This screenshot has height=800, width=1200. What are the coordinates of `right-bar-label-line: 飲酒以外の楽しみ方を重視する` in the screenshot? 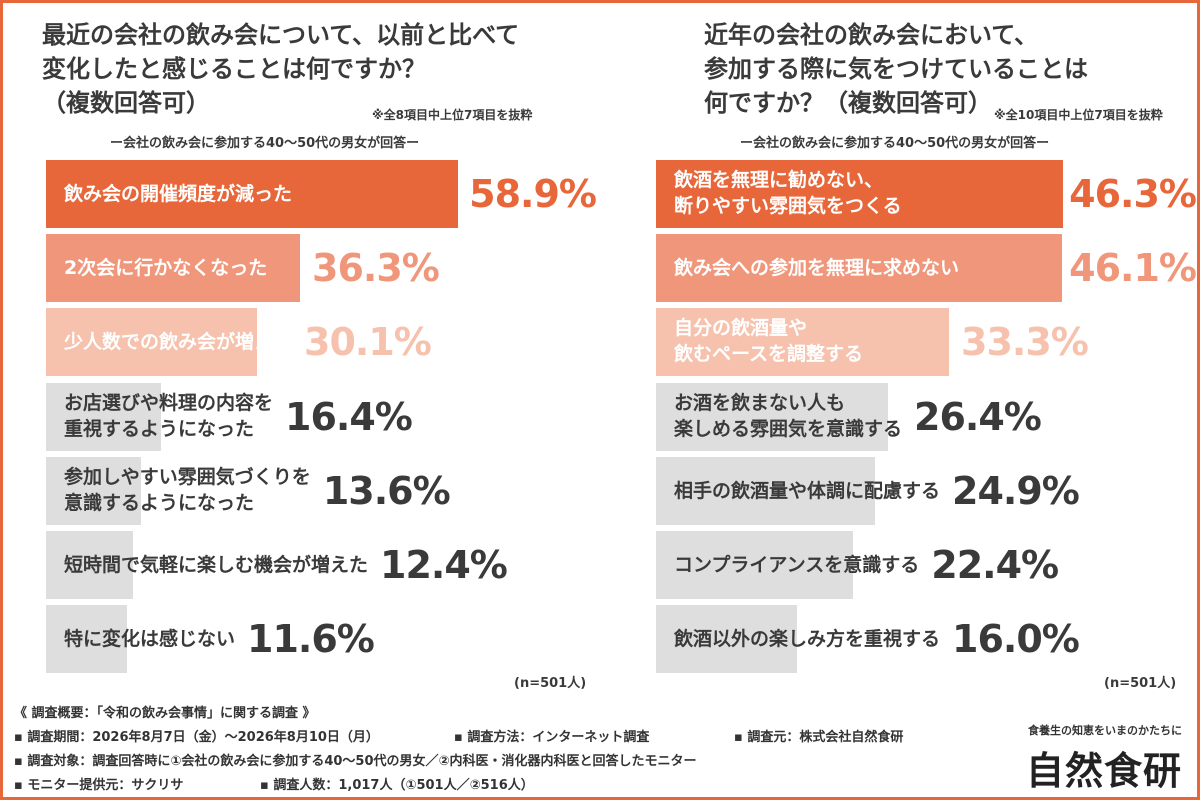 It's located at (807, 639).